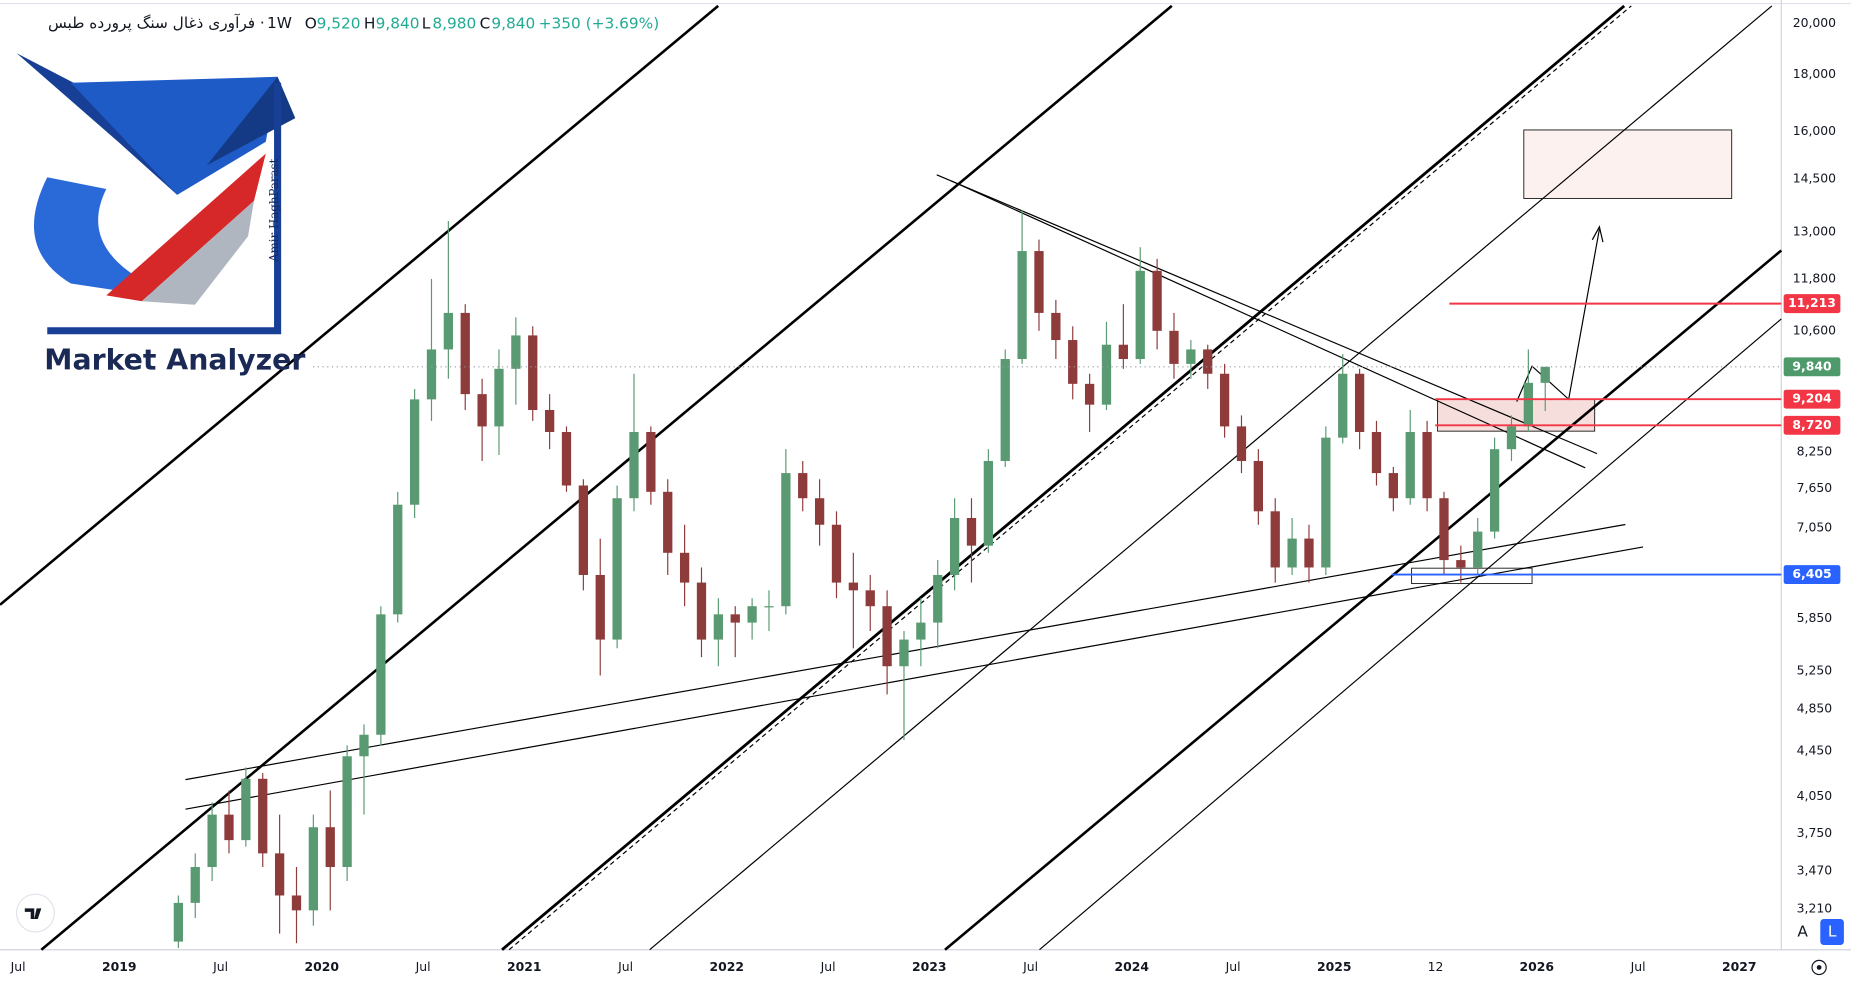 The height and width of the screenshot is (984, 1851). Describe the element at coordinates (727, 966) in the screenshot. I see `x-tick-label: 2022` at that location.